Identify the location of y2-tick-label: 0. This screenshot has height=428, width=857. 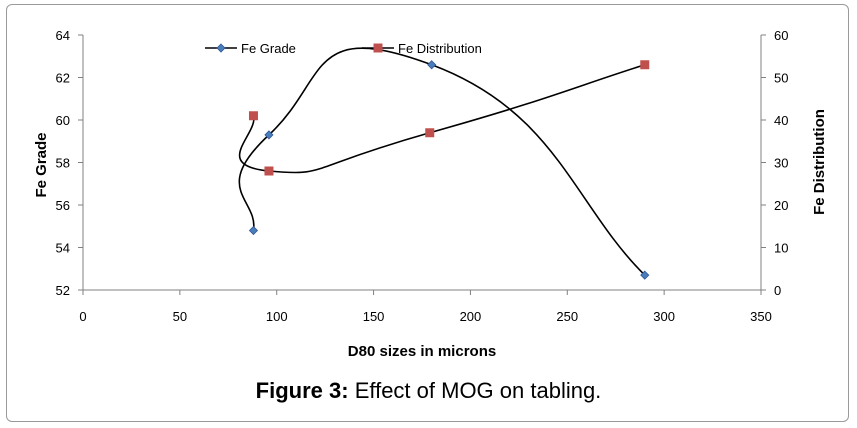
(777, 290).